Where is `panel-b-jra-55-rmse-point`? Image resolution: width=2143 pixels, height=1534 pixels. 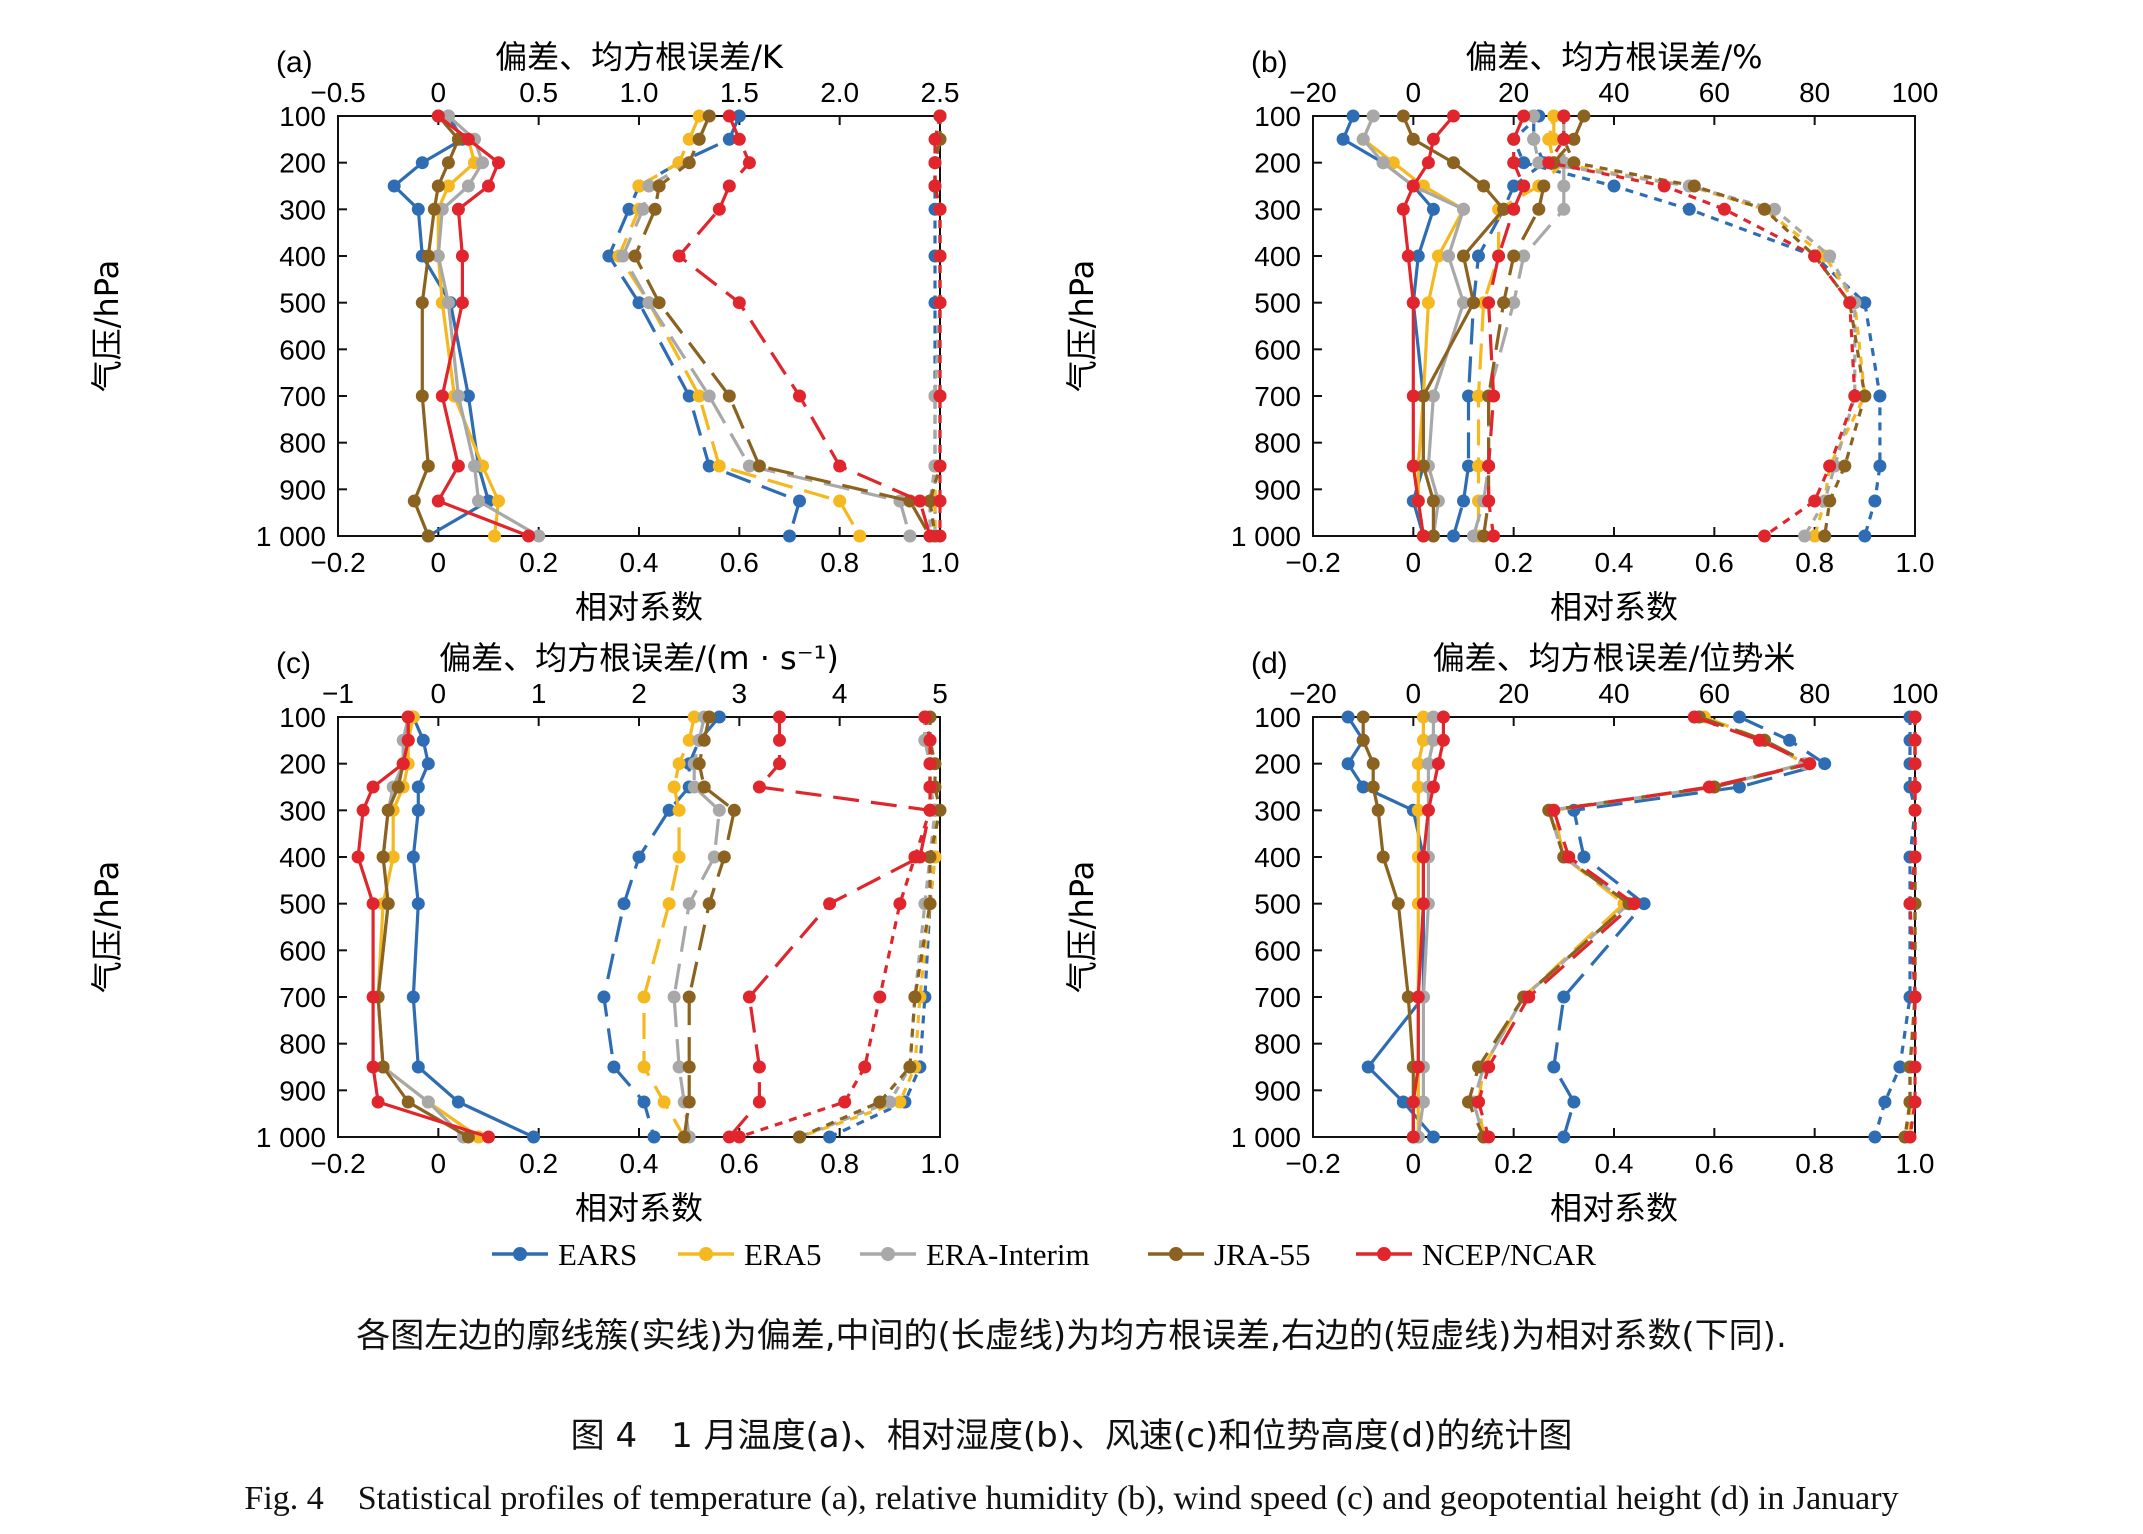 panel-b-jra-55-rmse-point is located at coordinates (1544, 186).